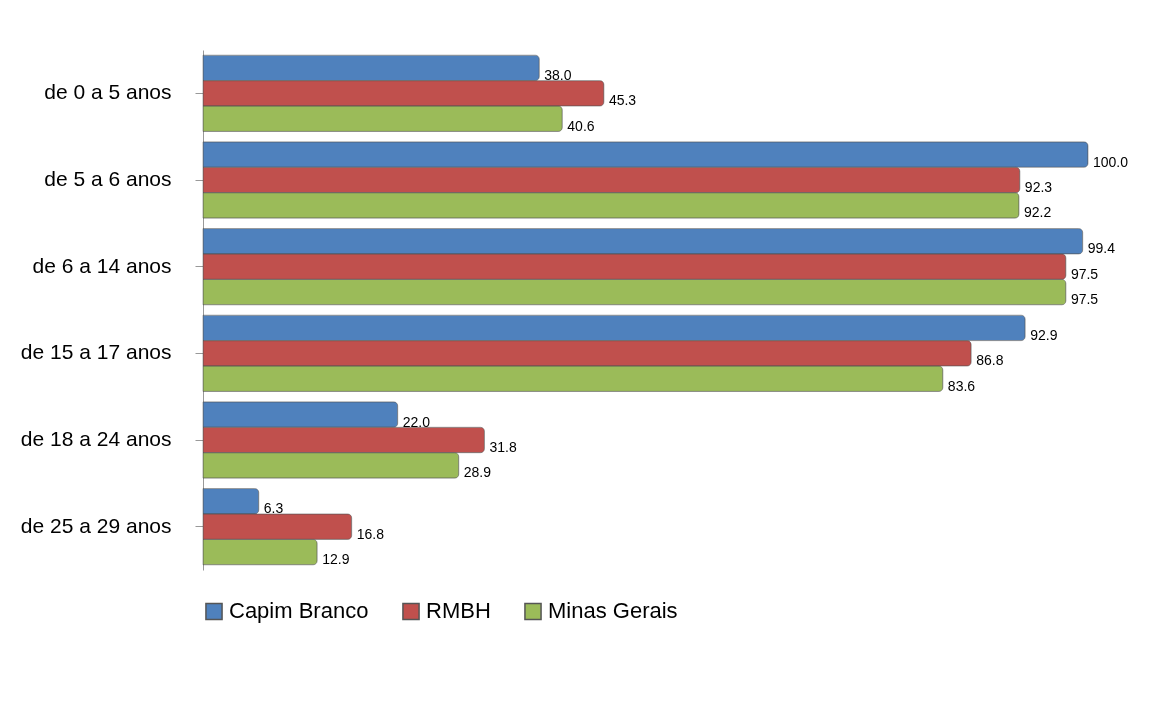 This screenshot has width=1169, height=702. What do you see at coordinates (558, 74) in the screenshot?
I see `data-label: 38.0` at bounding box center [558, 74].